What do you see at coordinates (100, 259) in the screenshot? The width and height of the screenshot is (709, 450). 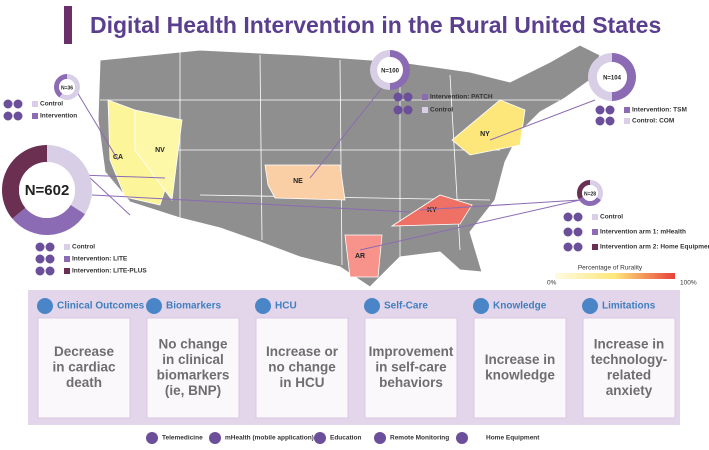 I see `legend-label: Intervention: LITE` at bounding box center [100, 259].